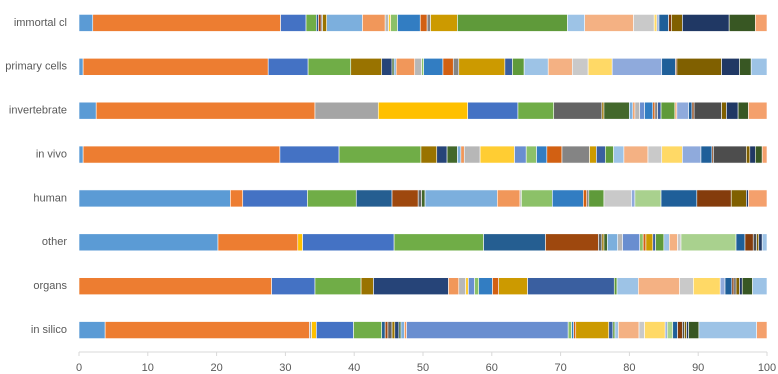  What do you see at coordinates (50, 198) in the screenshot?
I see `y-tick-label: human` at bounding box center [50, 198].